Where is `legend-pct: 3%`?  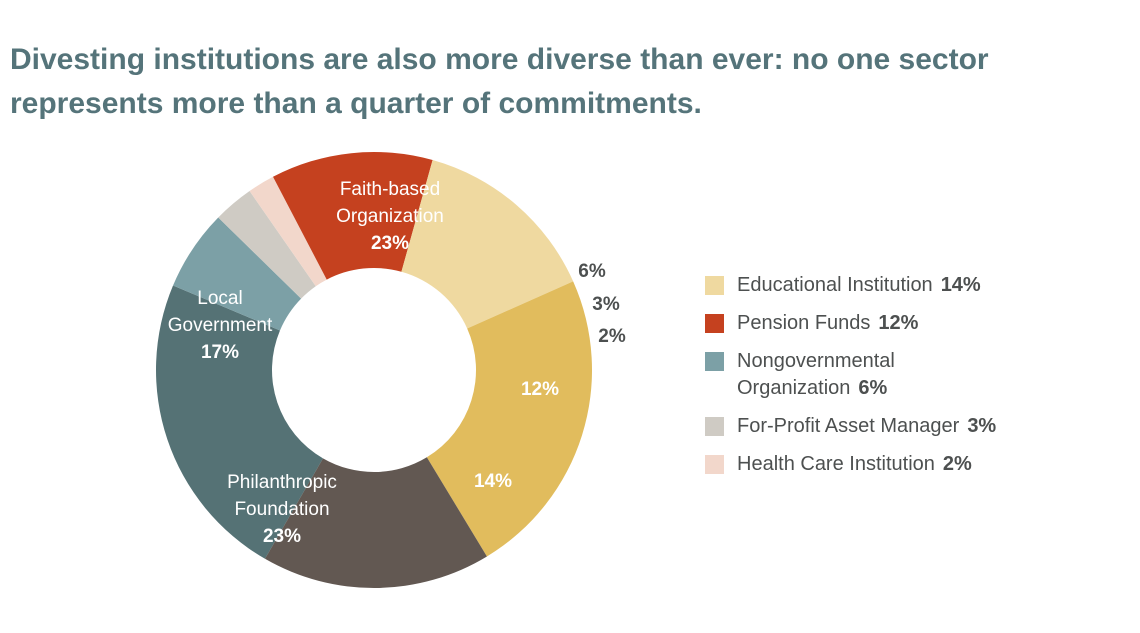 legend-pct: 3% is located at coordinates (982, 426).